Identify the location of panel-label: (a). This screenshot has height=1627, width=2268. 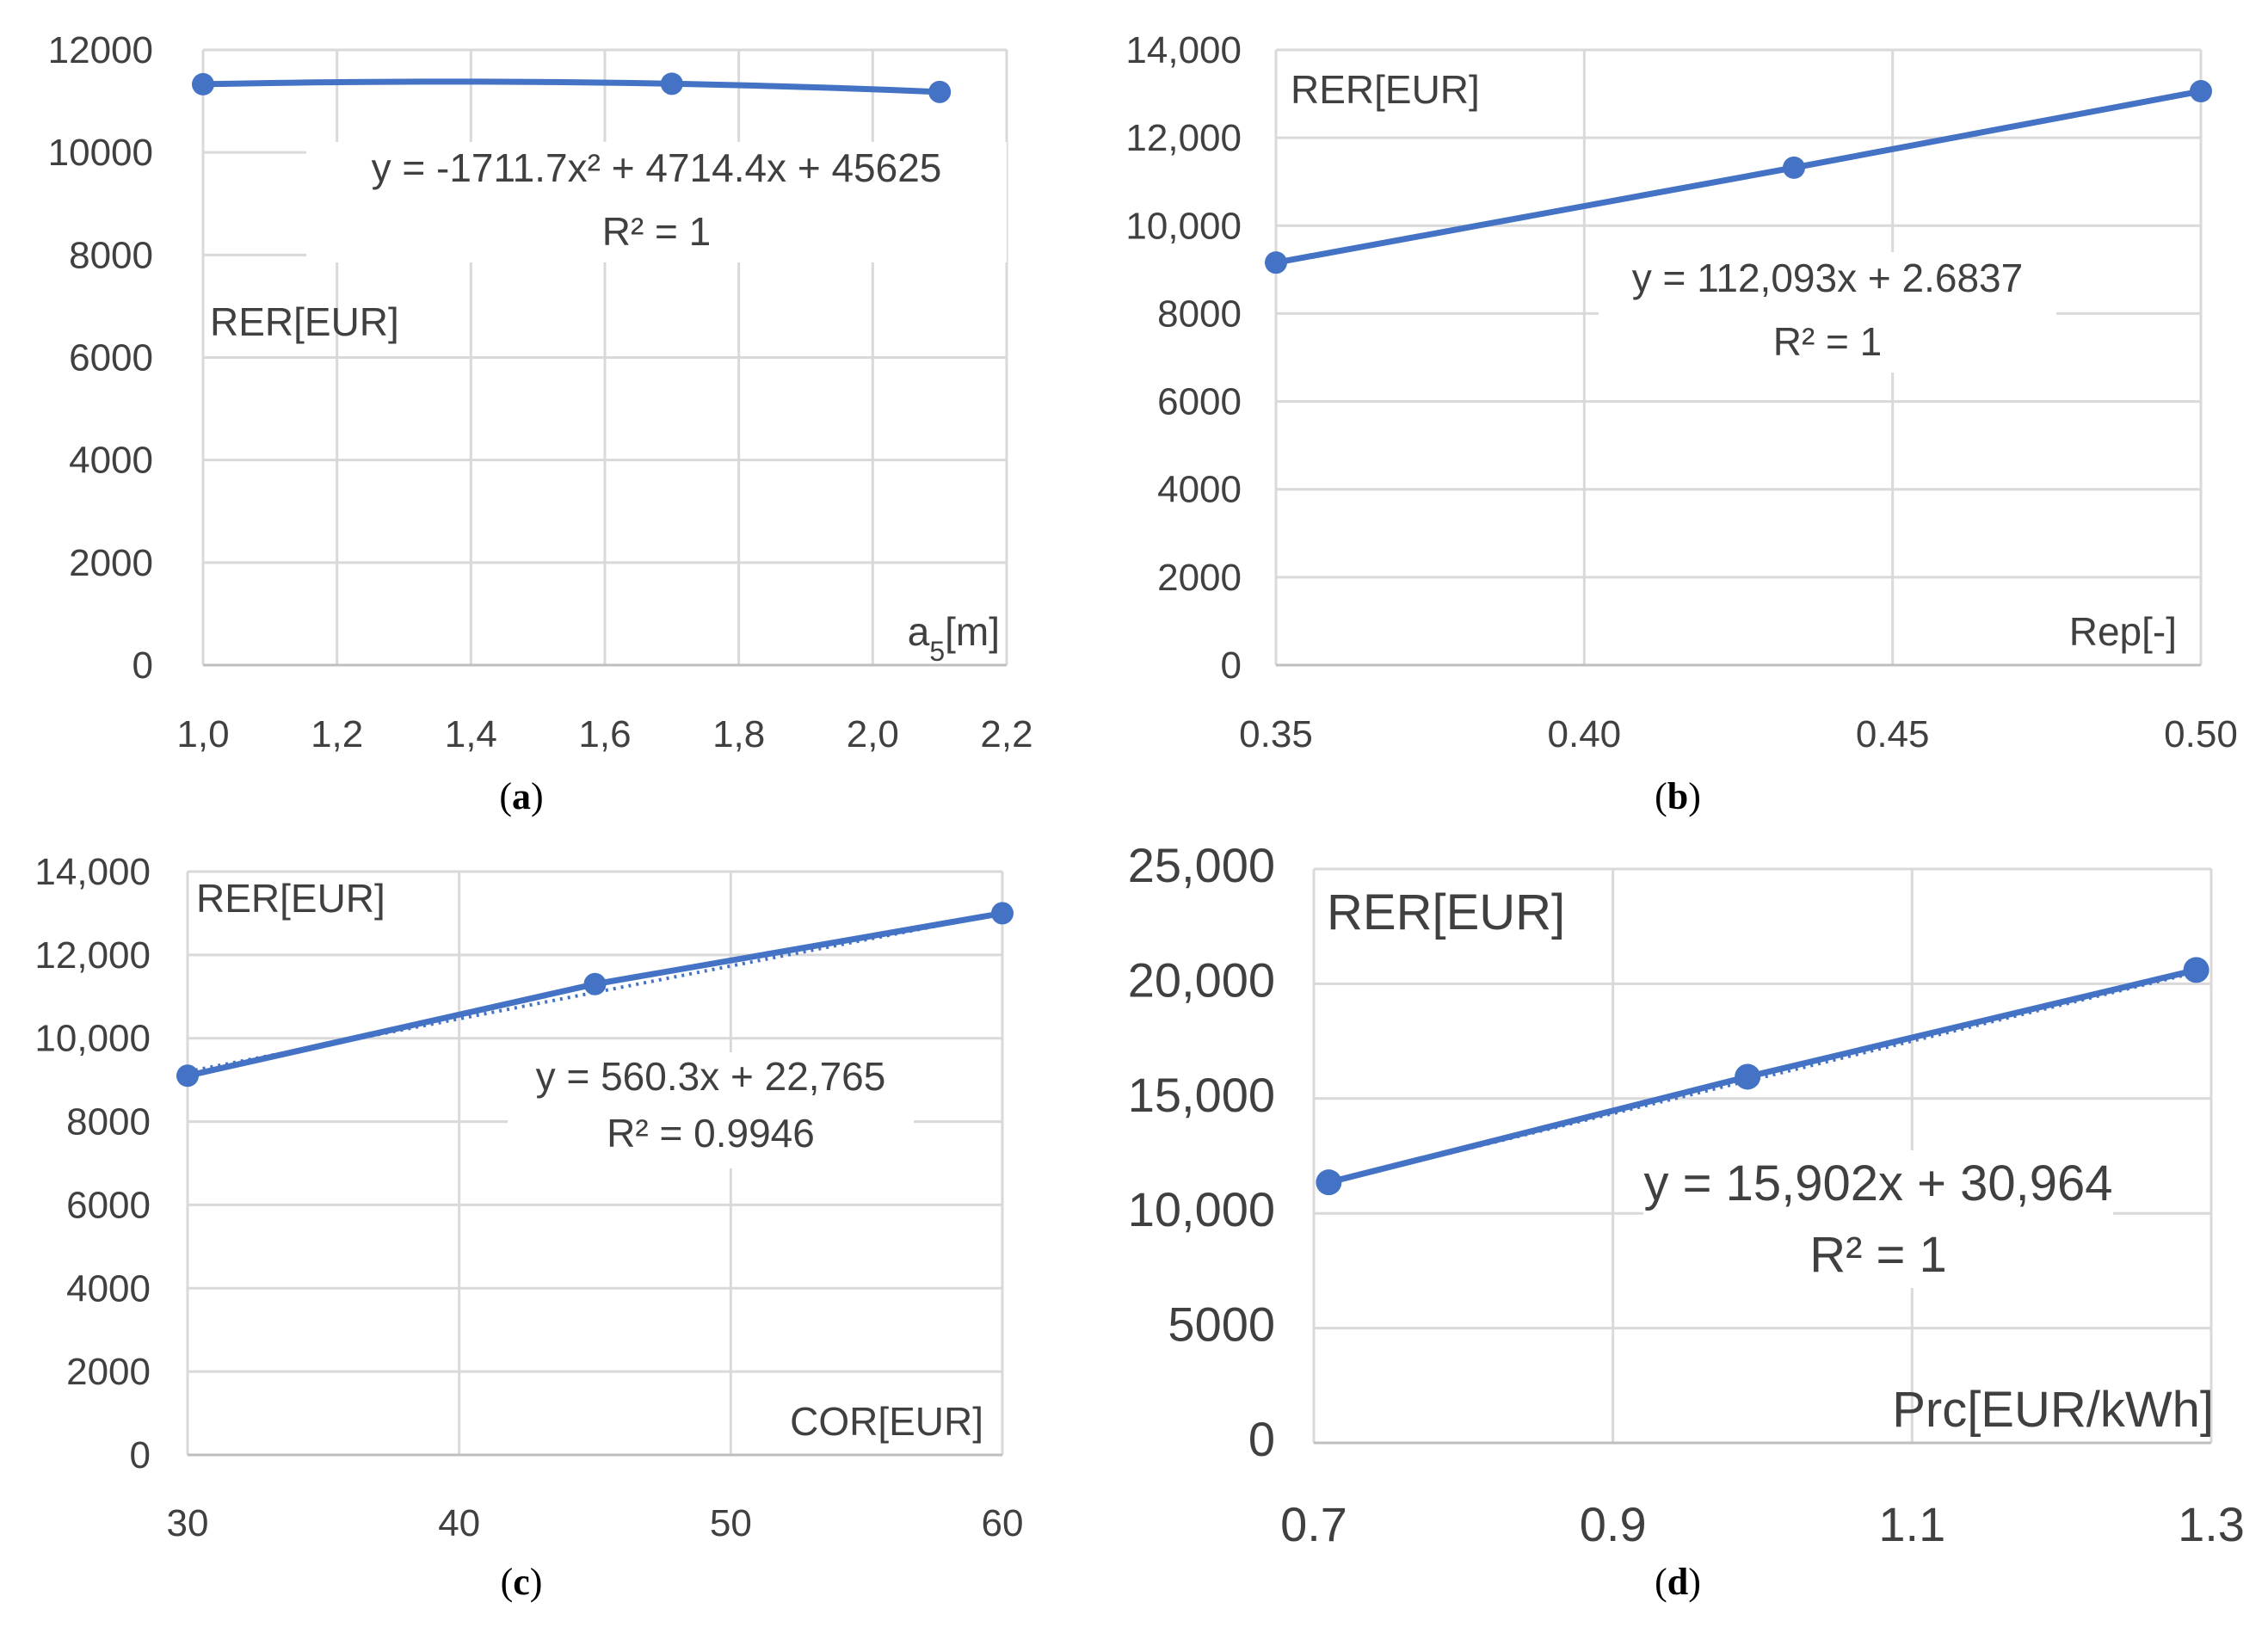
(521, 796).